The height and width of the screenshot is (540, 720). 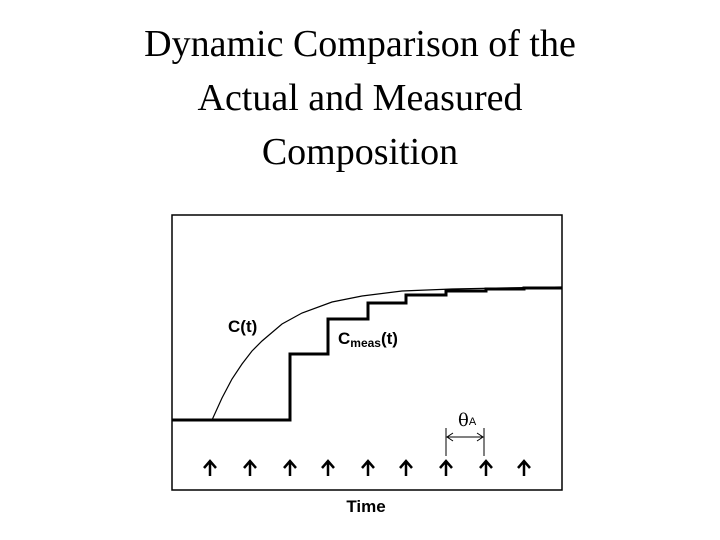 I want to click on title-line: Actual and Measured, so click(x=360, y=98).